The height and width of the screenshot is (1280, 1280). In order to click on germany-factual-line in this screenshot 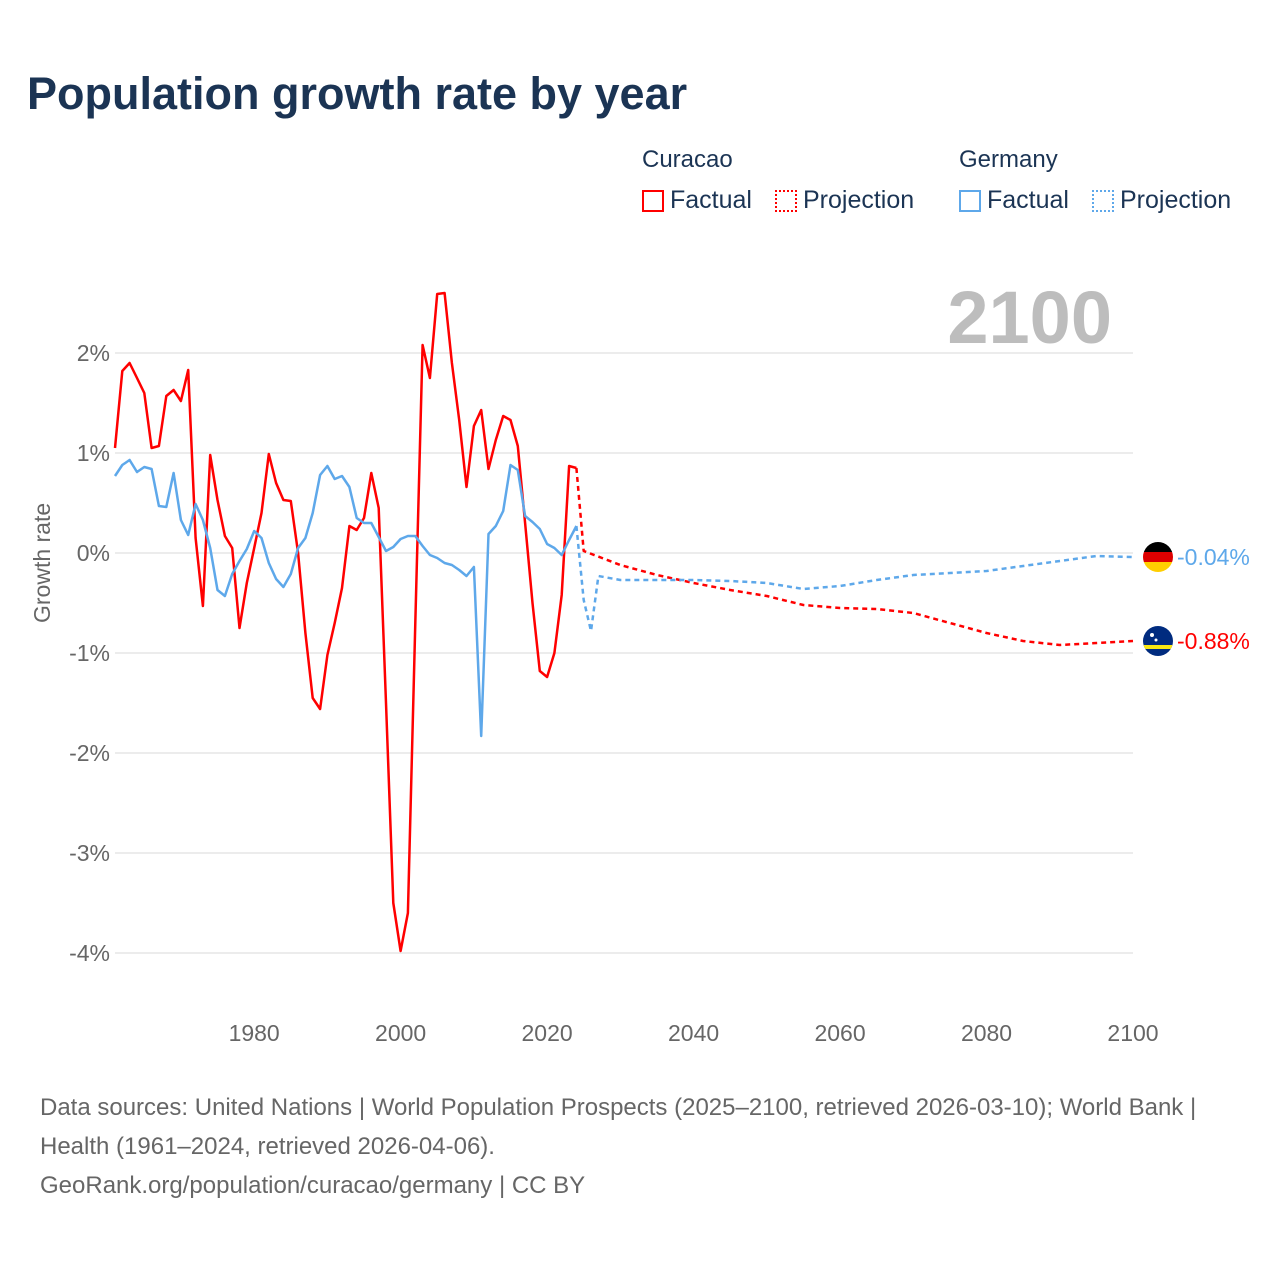, I will do `click(345, 598)`.